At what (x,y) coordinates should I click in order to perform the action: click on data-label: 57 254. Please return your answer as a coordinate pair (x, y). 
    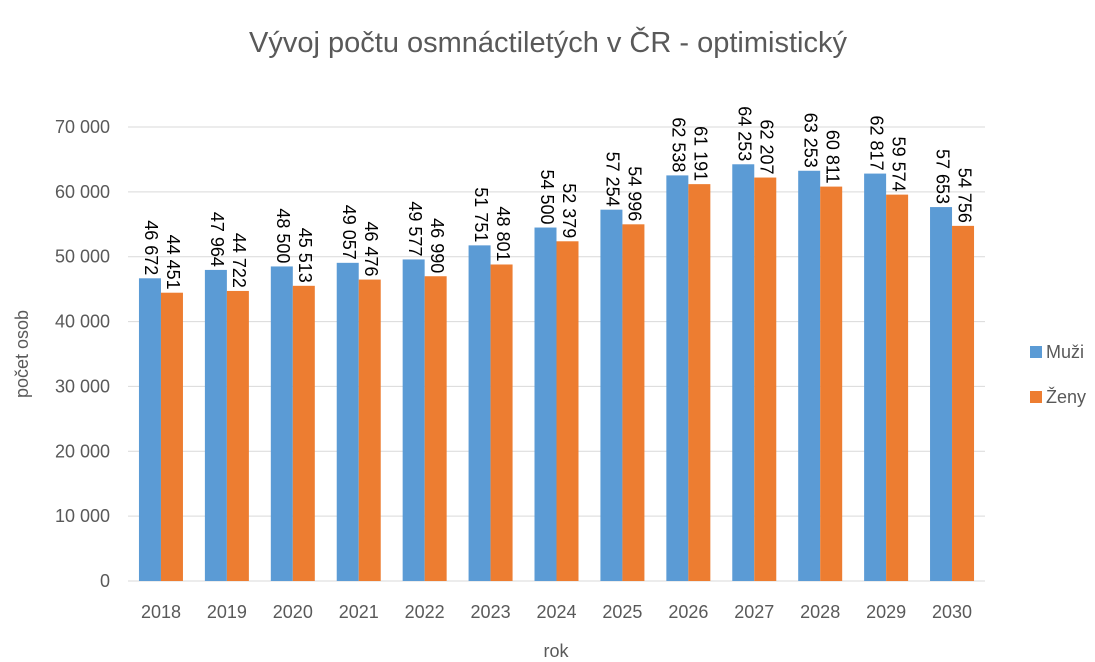
    Looking at the image, I should click on (613, 179).